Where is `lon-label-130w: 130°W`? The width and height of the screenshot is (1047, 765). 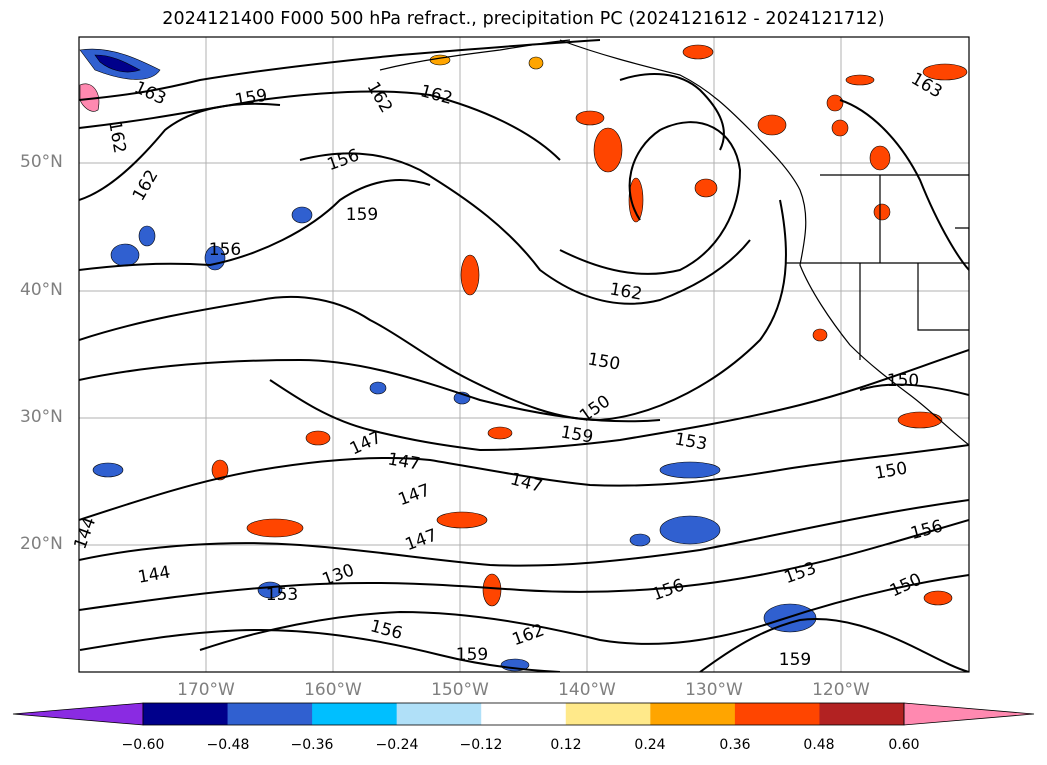 lon-label-130w: 130°W is located at coordinates (714, 690).